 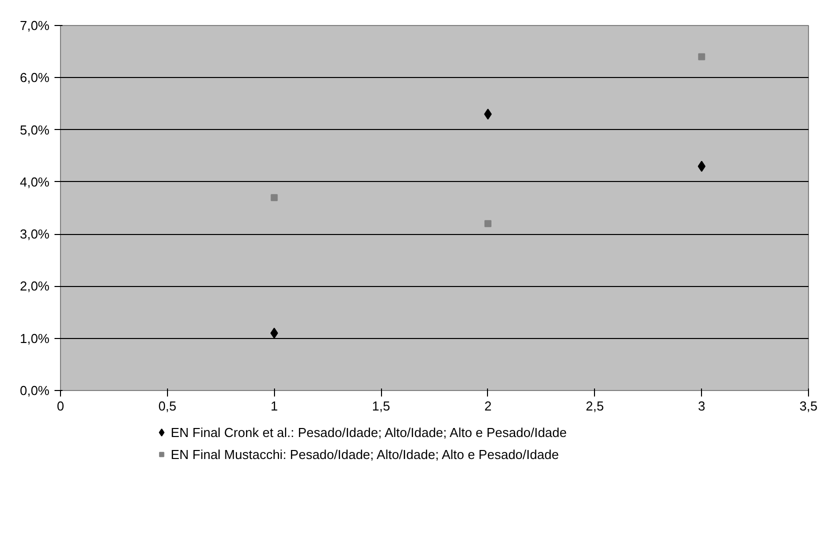 What do you see at coordinates (274, 406) in the screenshot?
I see `x-tick-label: 1` at bounding box center [274, 406].